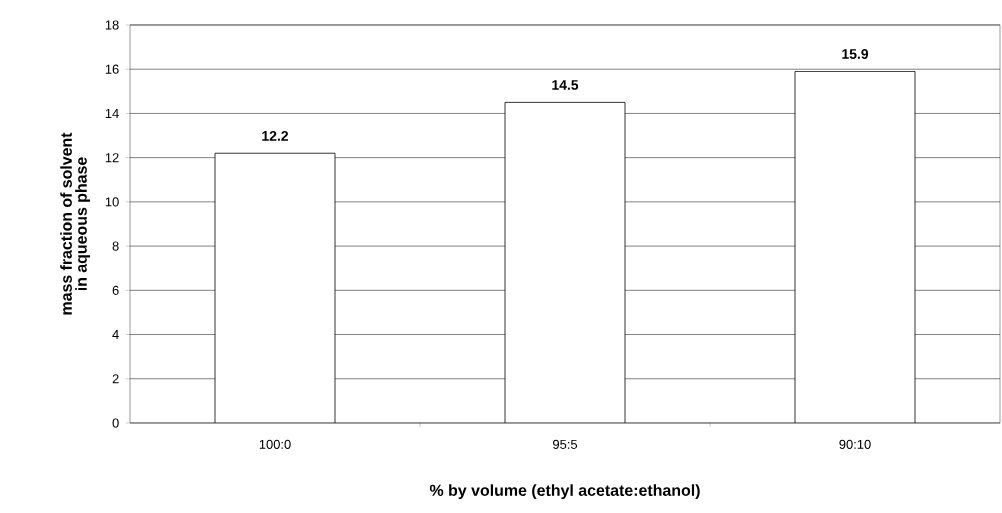 This screenshot has height=513, width=1002. What do you see at coordinates (564, 492) in the screenshot?
I see `x-axis-title: % by volume (ethyl acetate:ethanol)` at bounding box center [564, 492].